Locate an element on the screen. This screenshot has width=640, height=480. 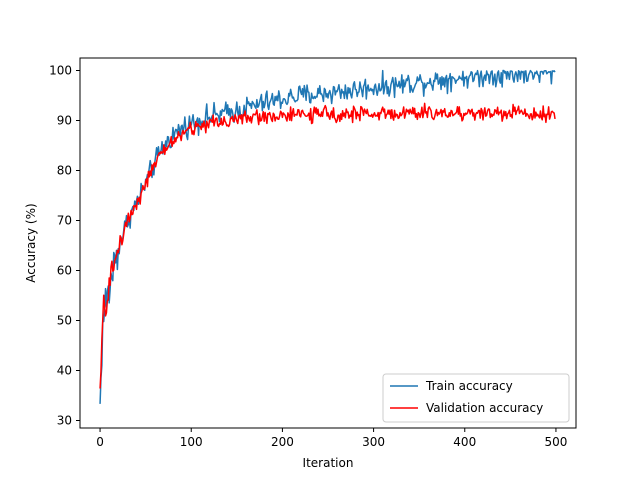
y-axis-ticks: 30 40 50 60 70 80 90 100 is located at coordinates (64, 246).